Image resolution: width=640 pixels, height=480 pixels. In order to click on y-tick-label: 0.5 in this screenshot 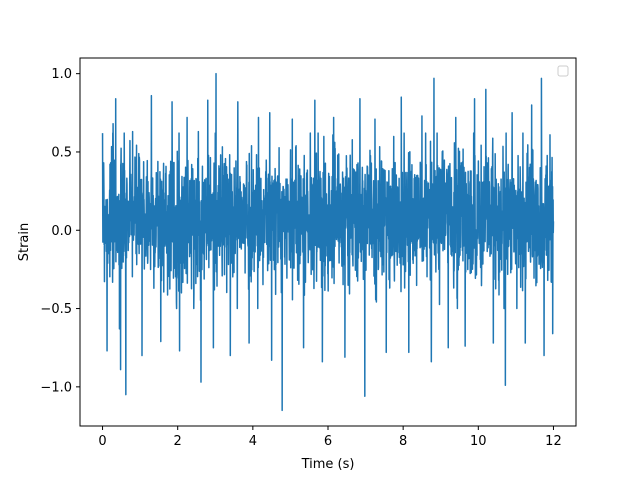, I will do `click(61, 152)`.